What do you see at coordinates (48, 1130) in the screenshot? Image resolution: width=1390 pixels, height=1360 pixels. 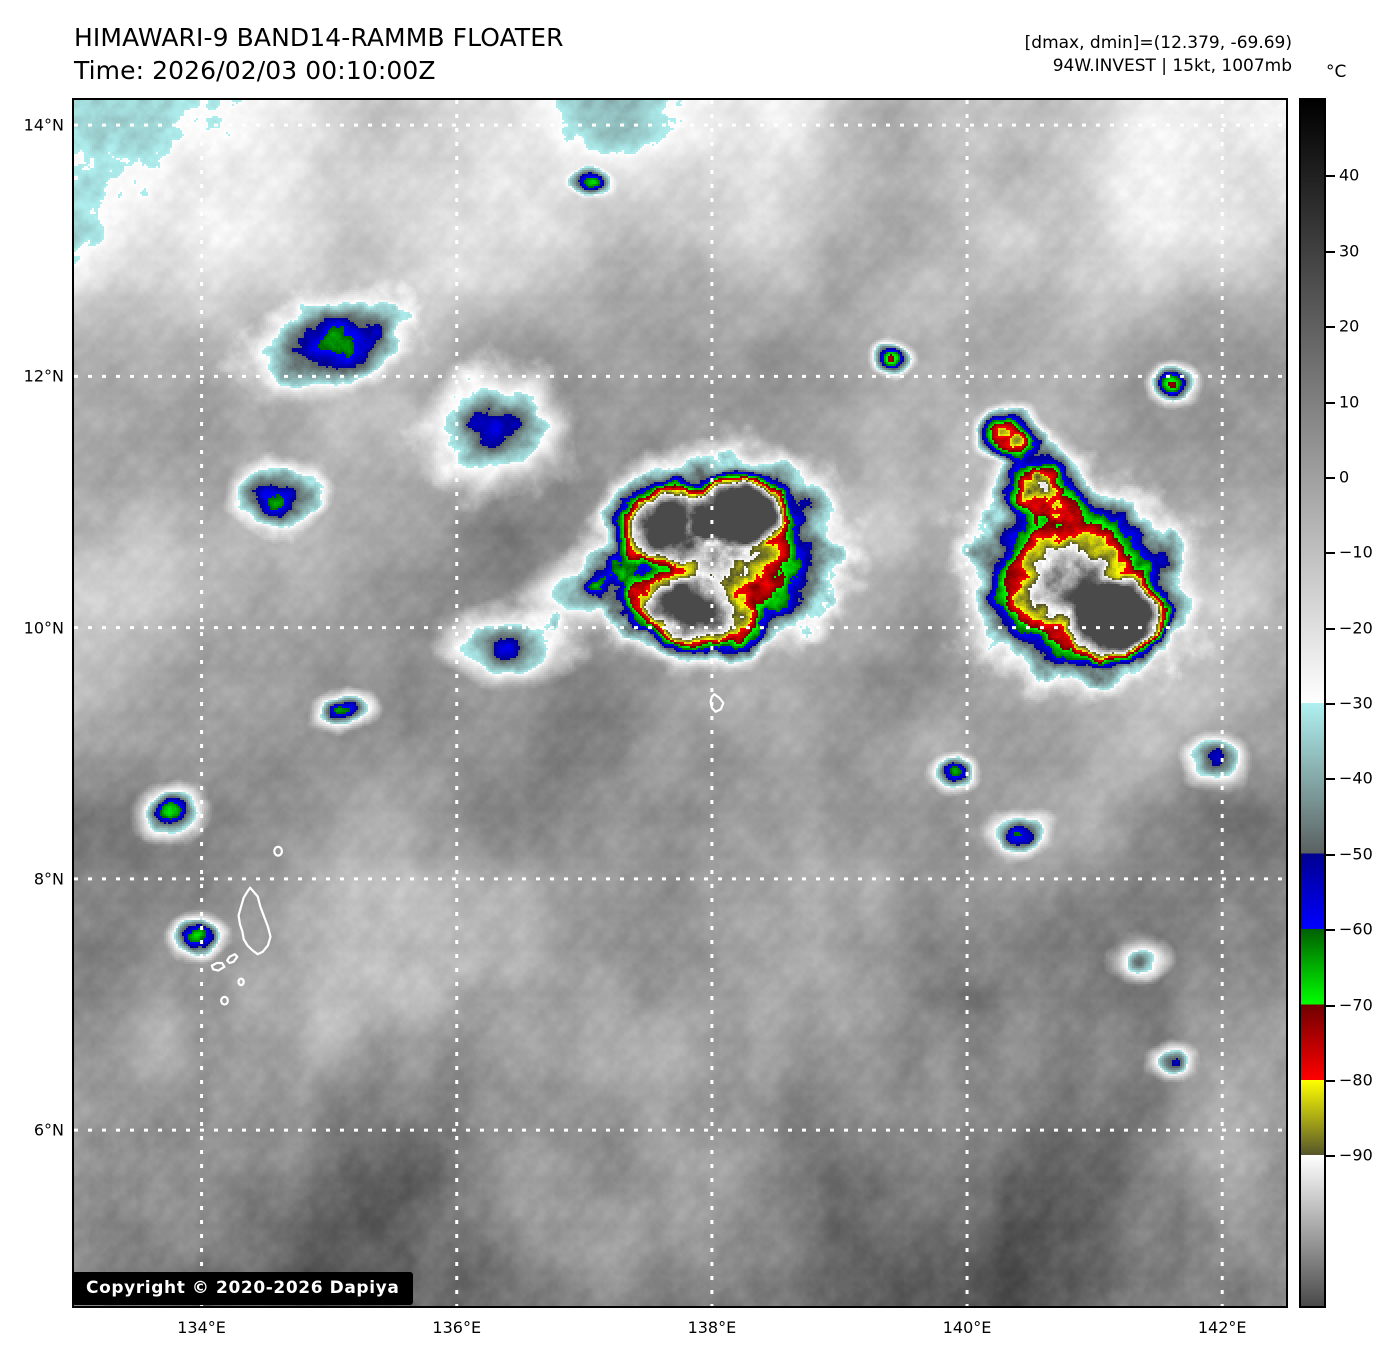 I see `y-axis-tick-label: 6°N` at bounding box center [48, 1130].